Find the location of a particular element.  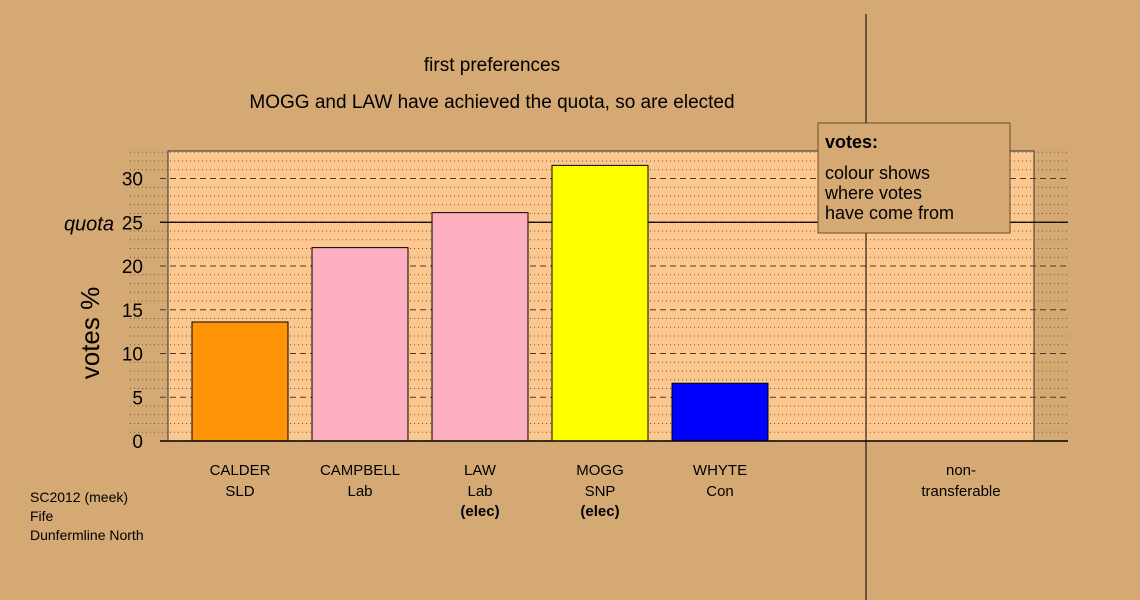

y-tick-label: 5 is located at coordinates (137, 398).